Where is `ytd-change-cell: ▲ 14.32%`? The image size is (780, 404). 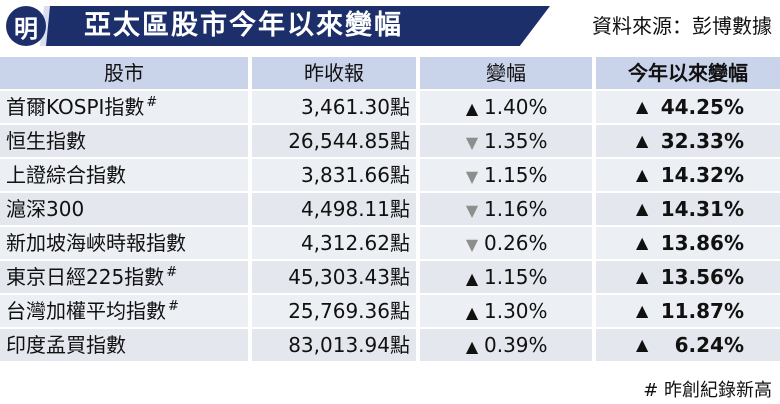 ytd-change-cell: ▲ 14.32% is located at coordinates (688, 175).